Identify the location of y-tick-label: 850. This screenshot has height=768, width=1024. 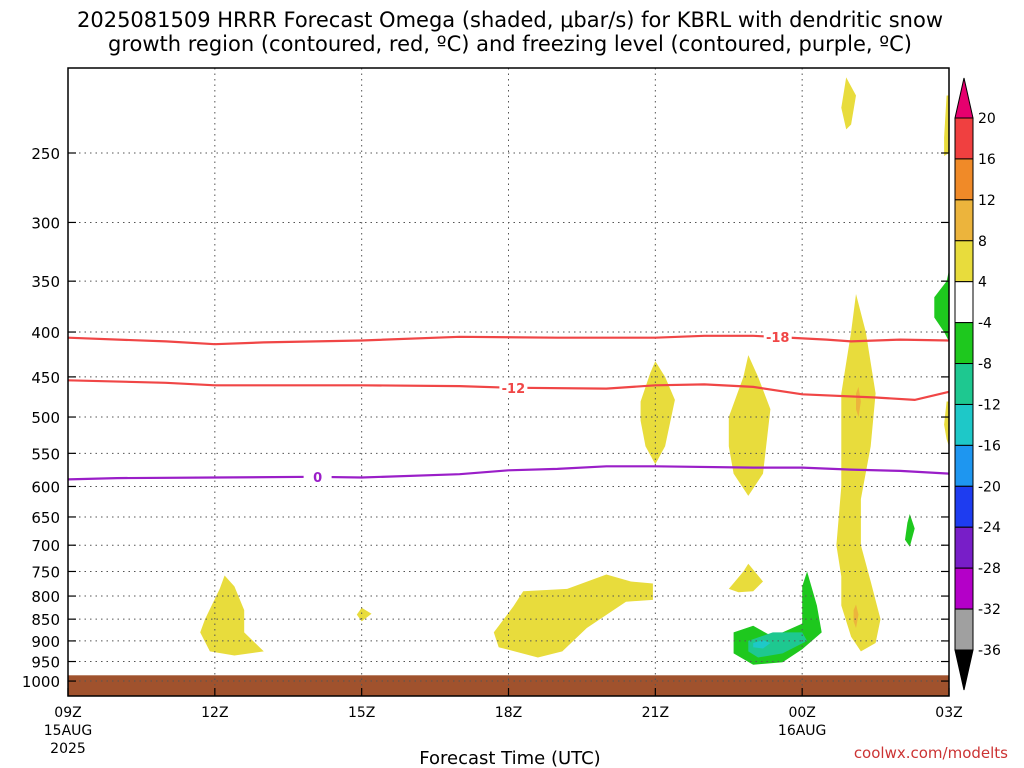
(45, 620).